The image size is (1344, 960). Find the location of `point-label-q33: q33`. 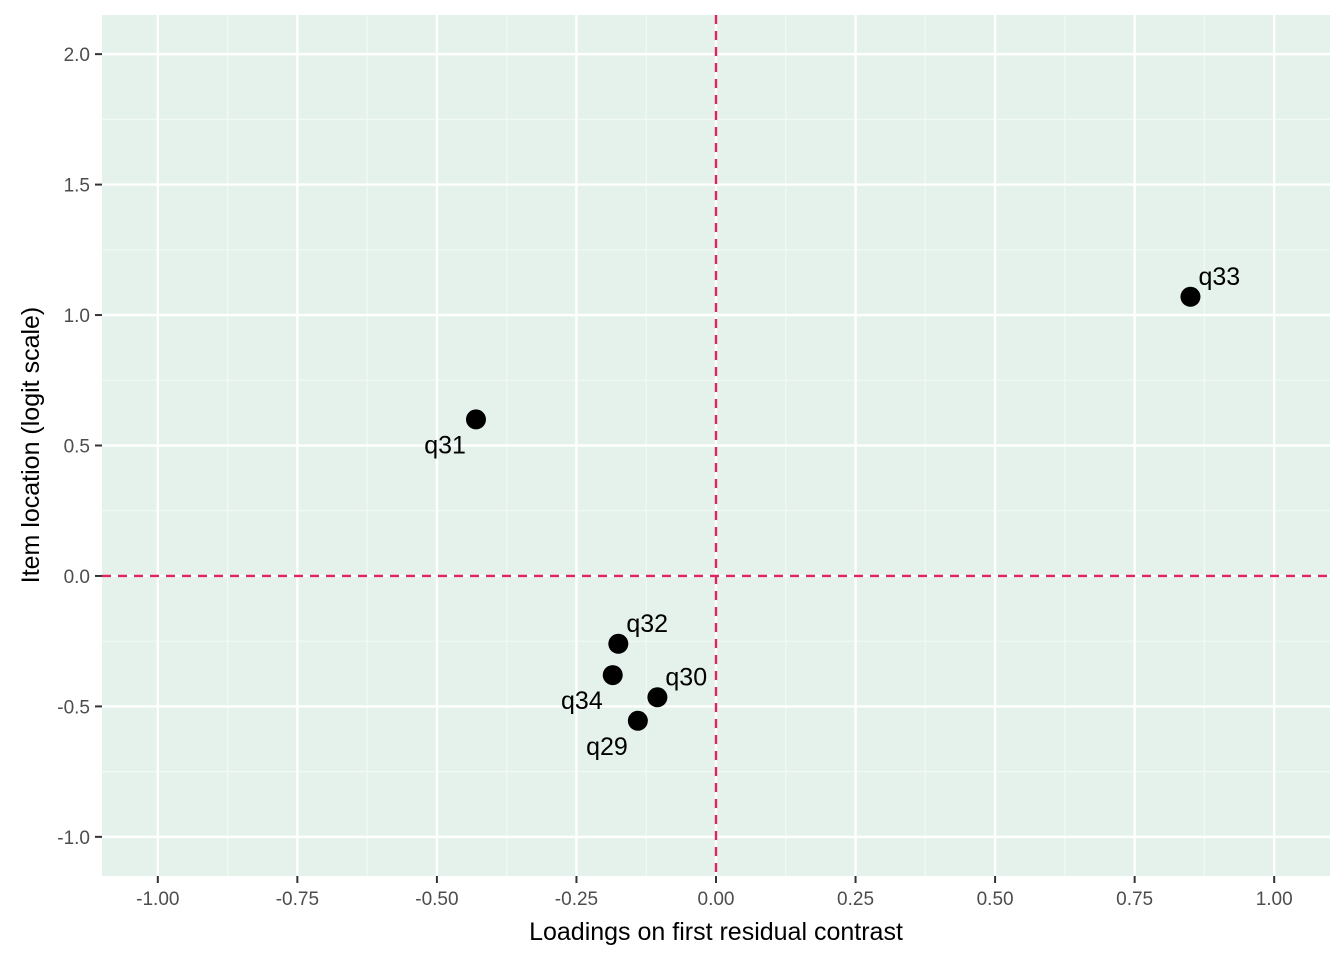

point-label-q33: q33 is located at coordinates (1219, 277).